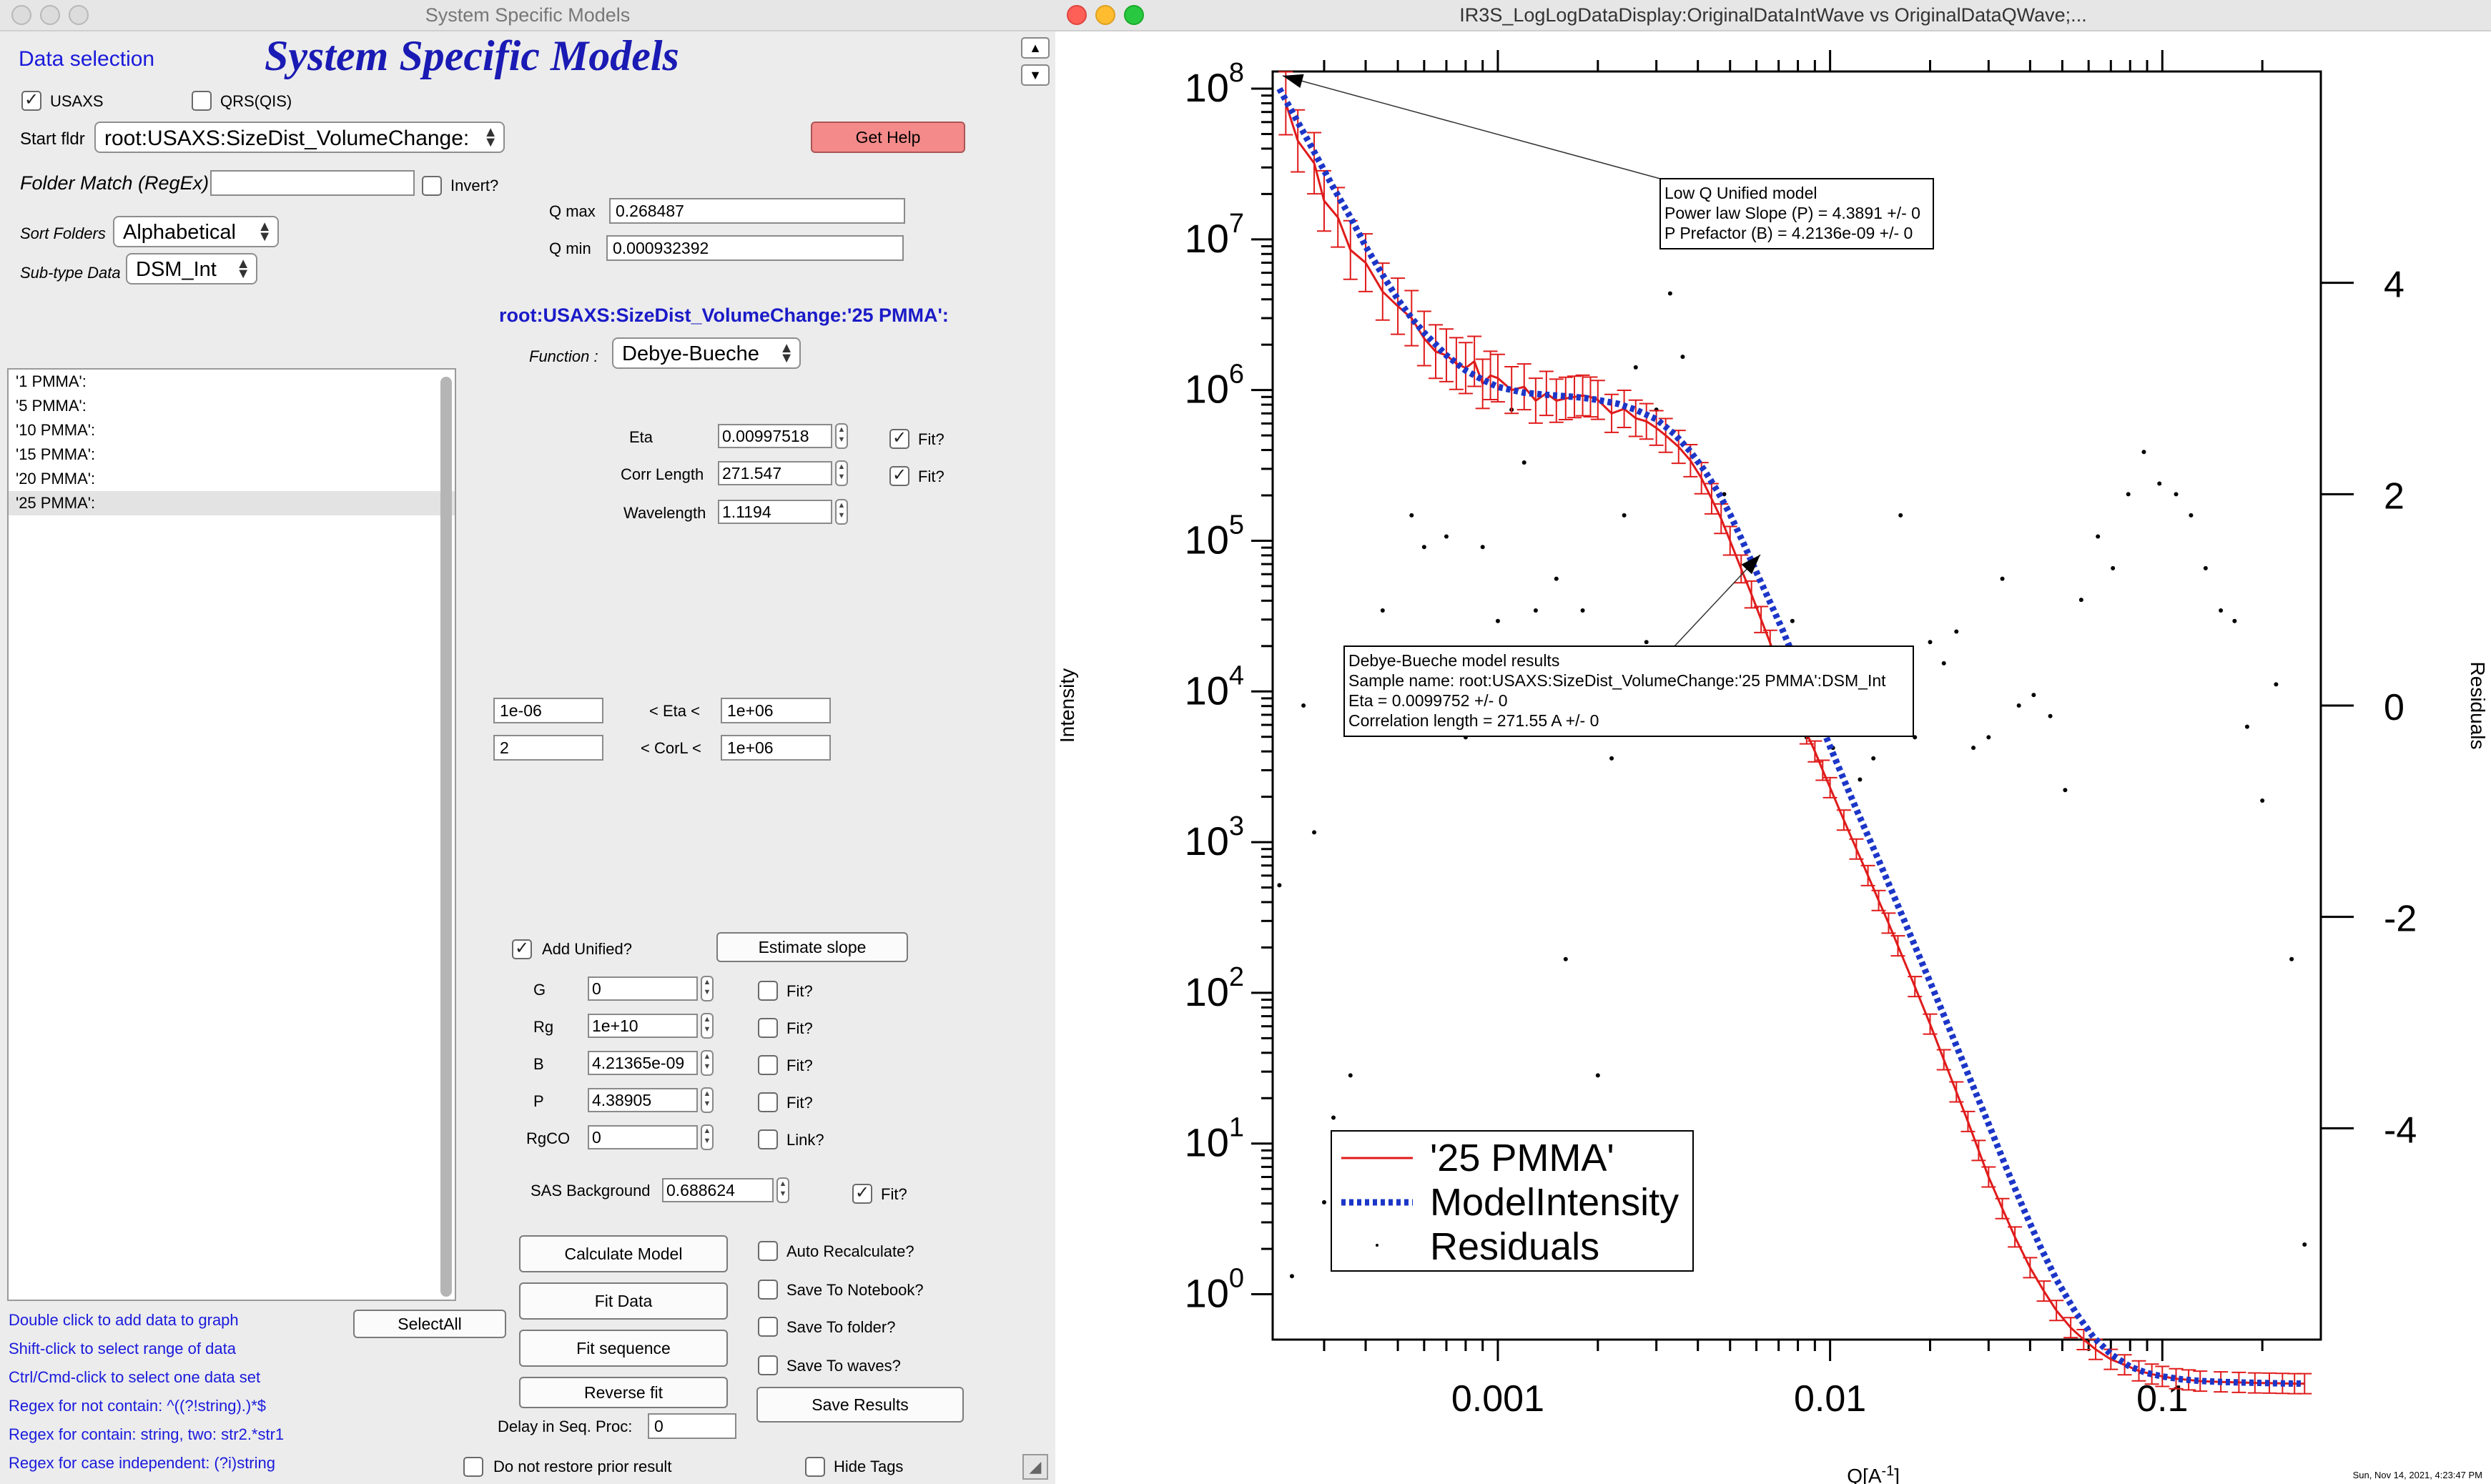 This screenshot has width=2491, height=1484. I want to click on y2-tick-label: 2, so click(2394, 496).